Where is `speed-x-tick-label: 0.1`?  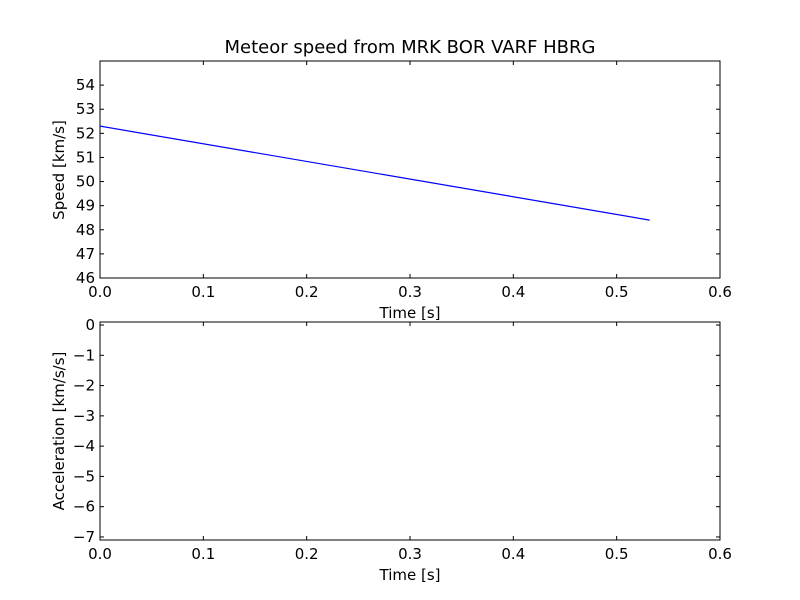
speed-x-tick-label: 0.1 is located at coordinates (203, 292).